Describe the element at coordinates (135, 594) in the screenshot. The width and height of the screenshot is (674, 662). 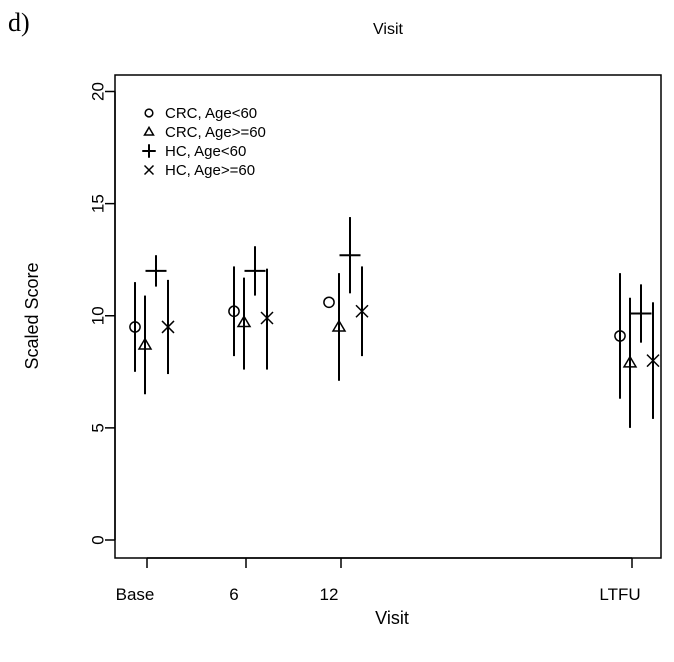
I see `x-tick-label: Base` at that location.